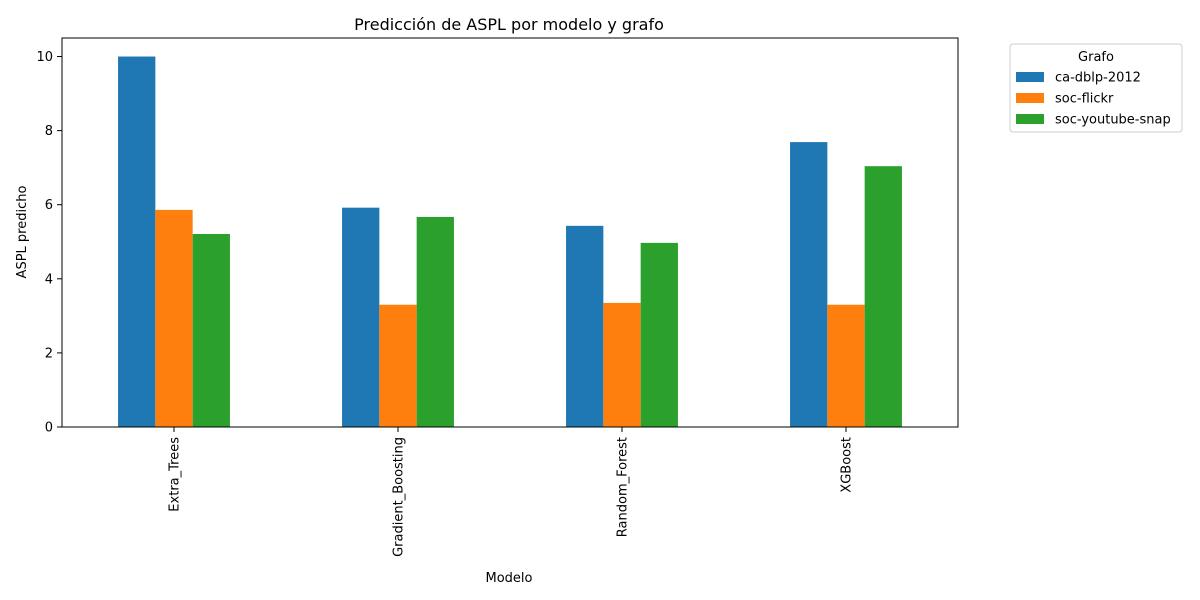 The width and height of the screenshot is (1200, 600). I want to click on bar-soc-youtube-snap-Random_Forest, so click(659, 334).